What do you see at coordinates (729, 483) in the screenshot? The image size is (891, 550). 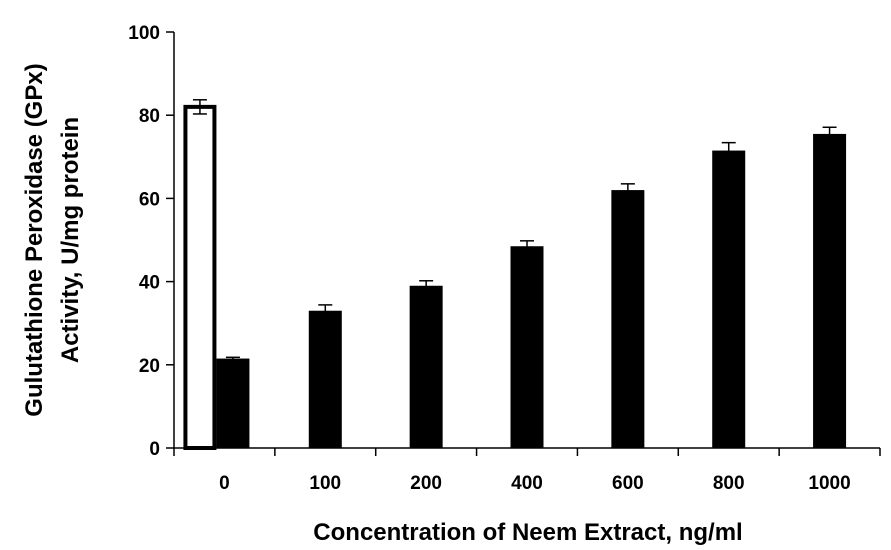 I see `x-tick-label: 800` at bounding box center [729, 483].